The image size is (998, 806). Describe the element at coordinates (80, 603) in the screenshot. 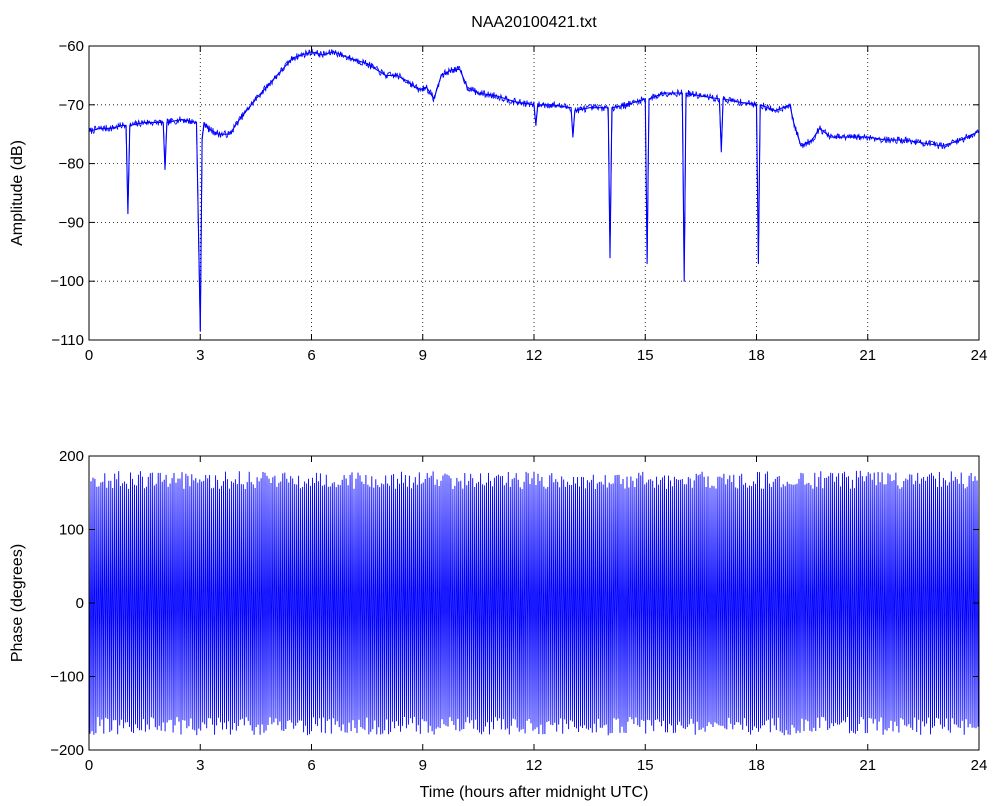

I see `y-tick-label: 0` at that location.